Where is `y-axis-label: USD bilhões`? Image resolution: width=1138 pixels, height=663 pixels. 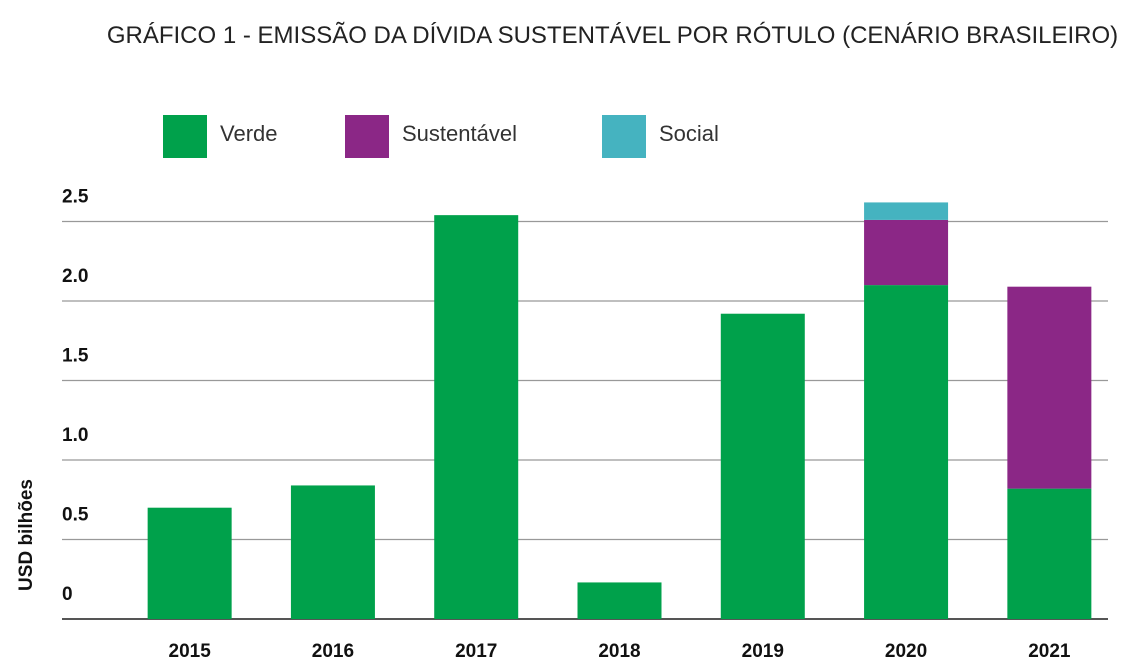
y-axis-label: USD bilhões is located at coordinates (26, 535).